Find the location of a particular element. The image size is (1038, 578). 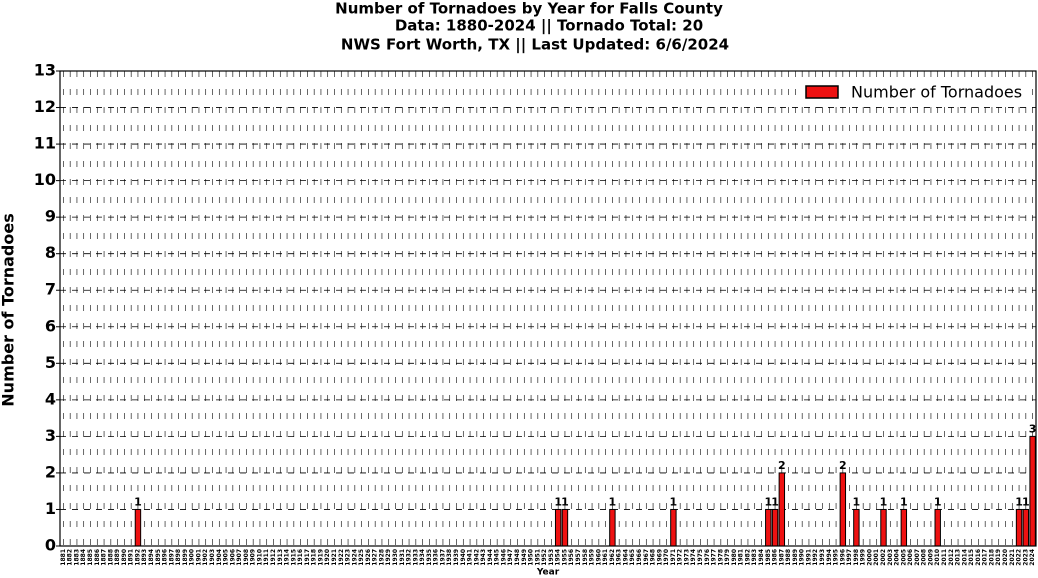

x-tick-label: 1898 is located at coordinates (178, 557).